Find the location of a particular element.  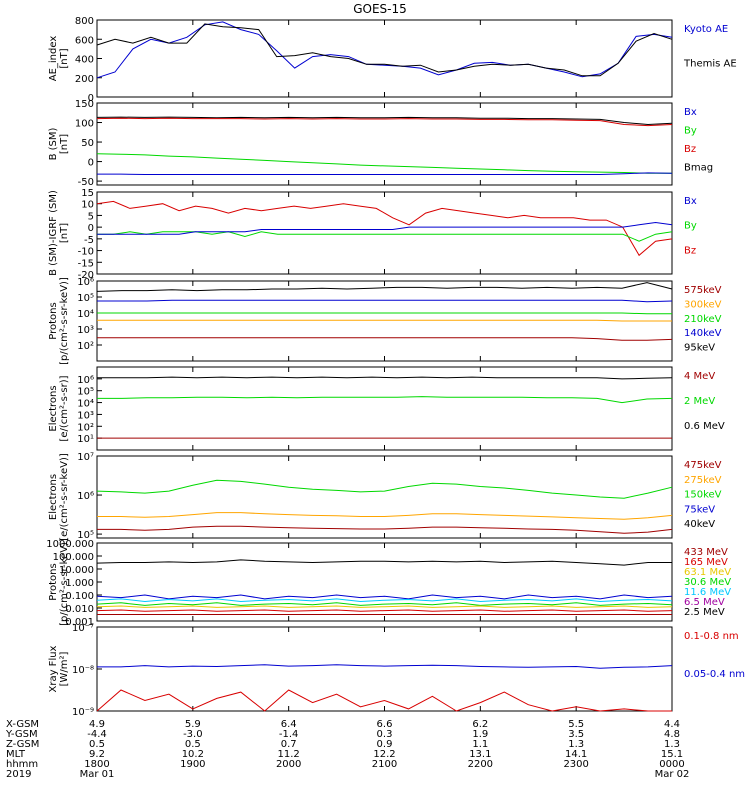

table-cell: 2000 is located at coordinates (288, 764).